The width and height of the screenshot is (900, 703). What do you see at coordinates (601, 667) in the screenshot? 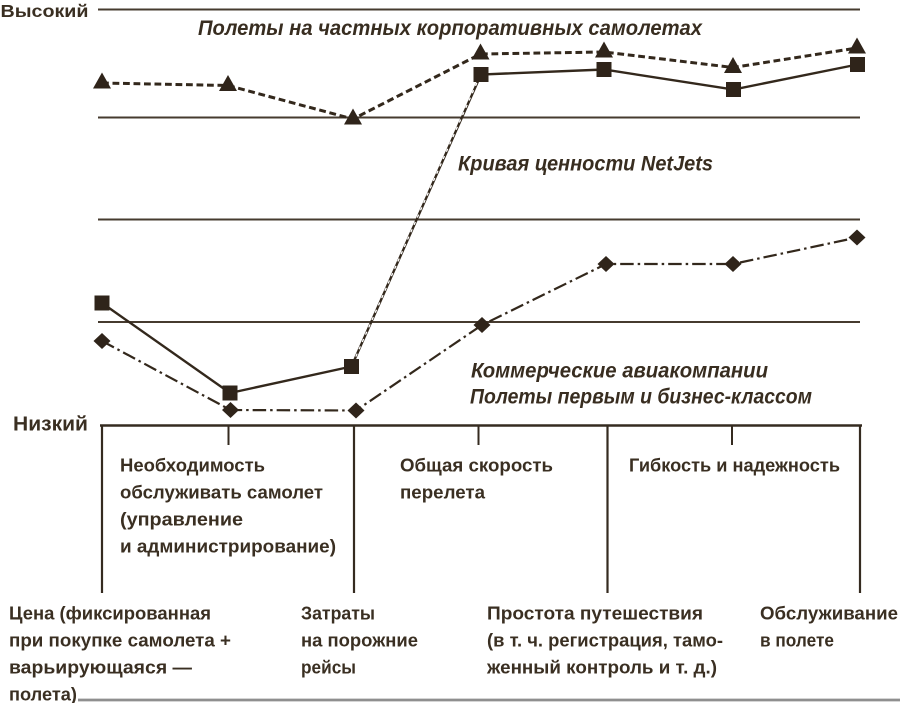
I see `svg-text: женный контроль и т. д.)` at bounding box center [601, 667].